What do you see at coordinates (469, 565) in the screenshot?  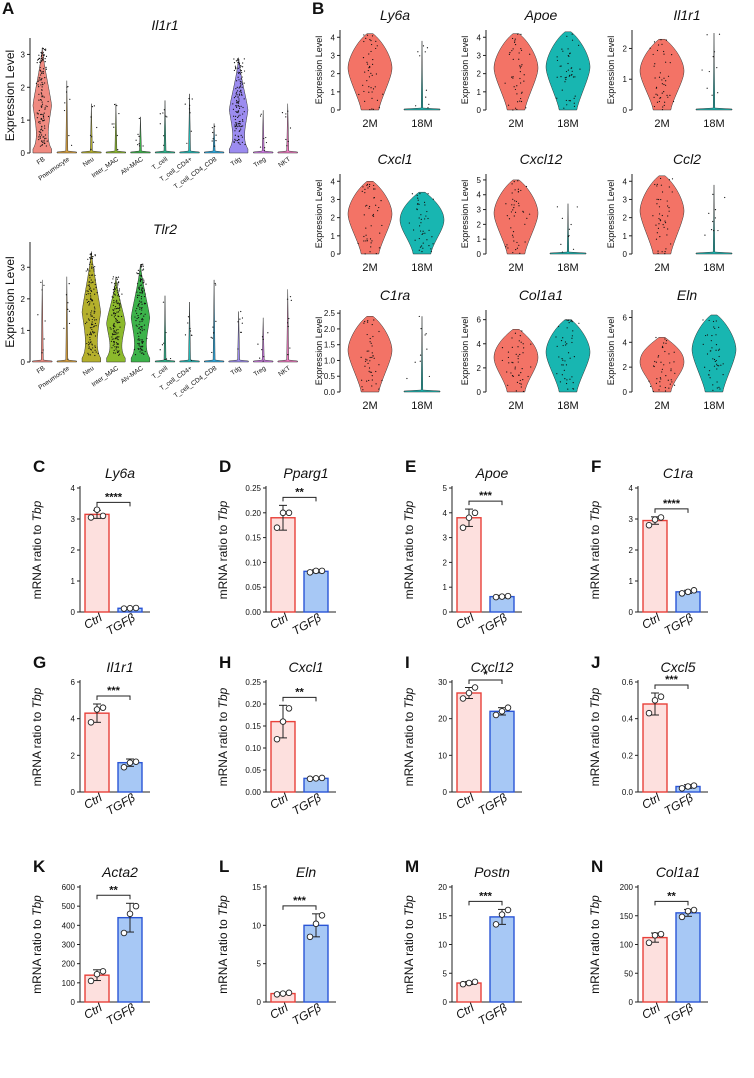 I see `bar-Ctrl` at bounding box center [469, 565].